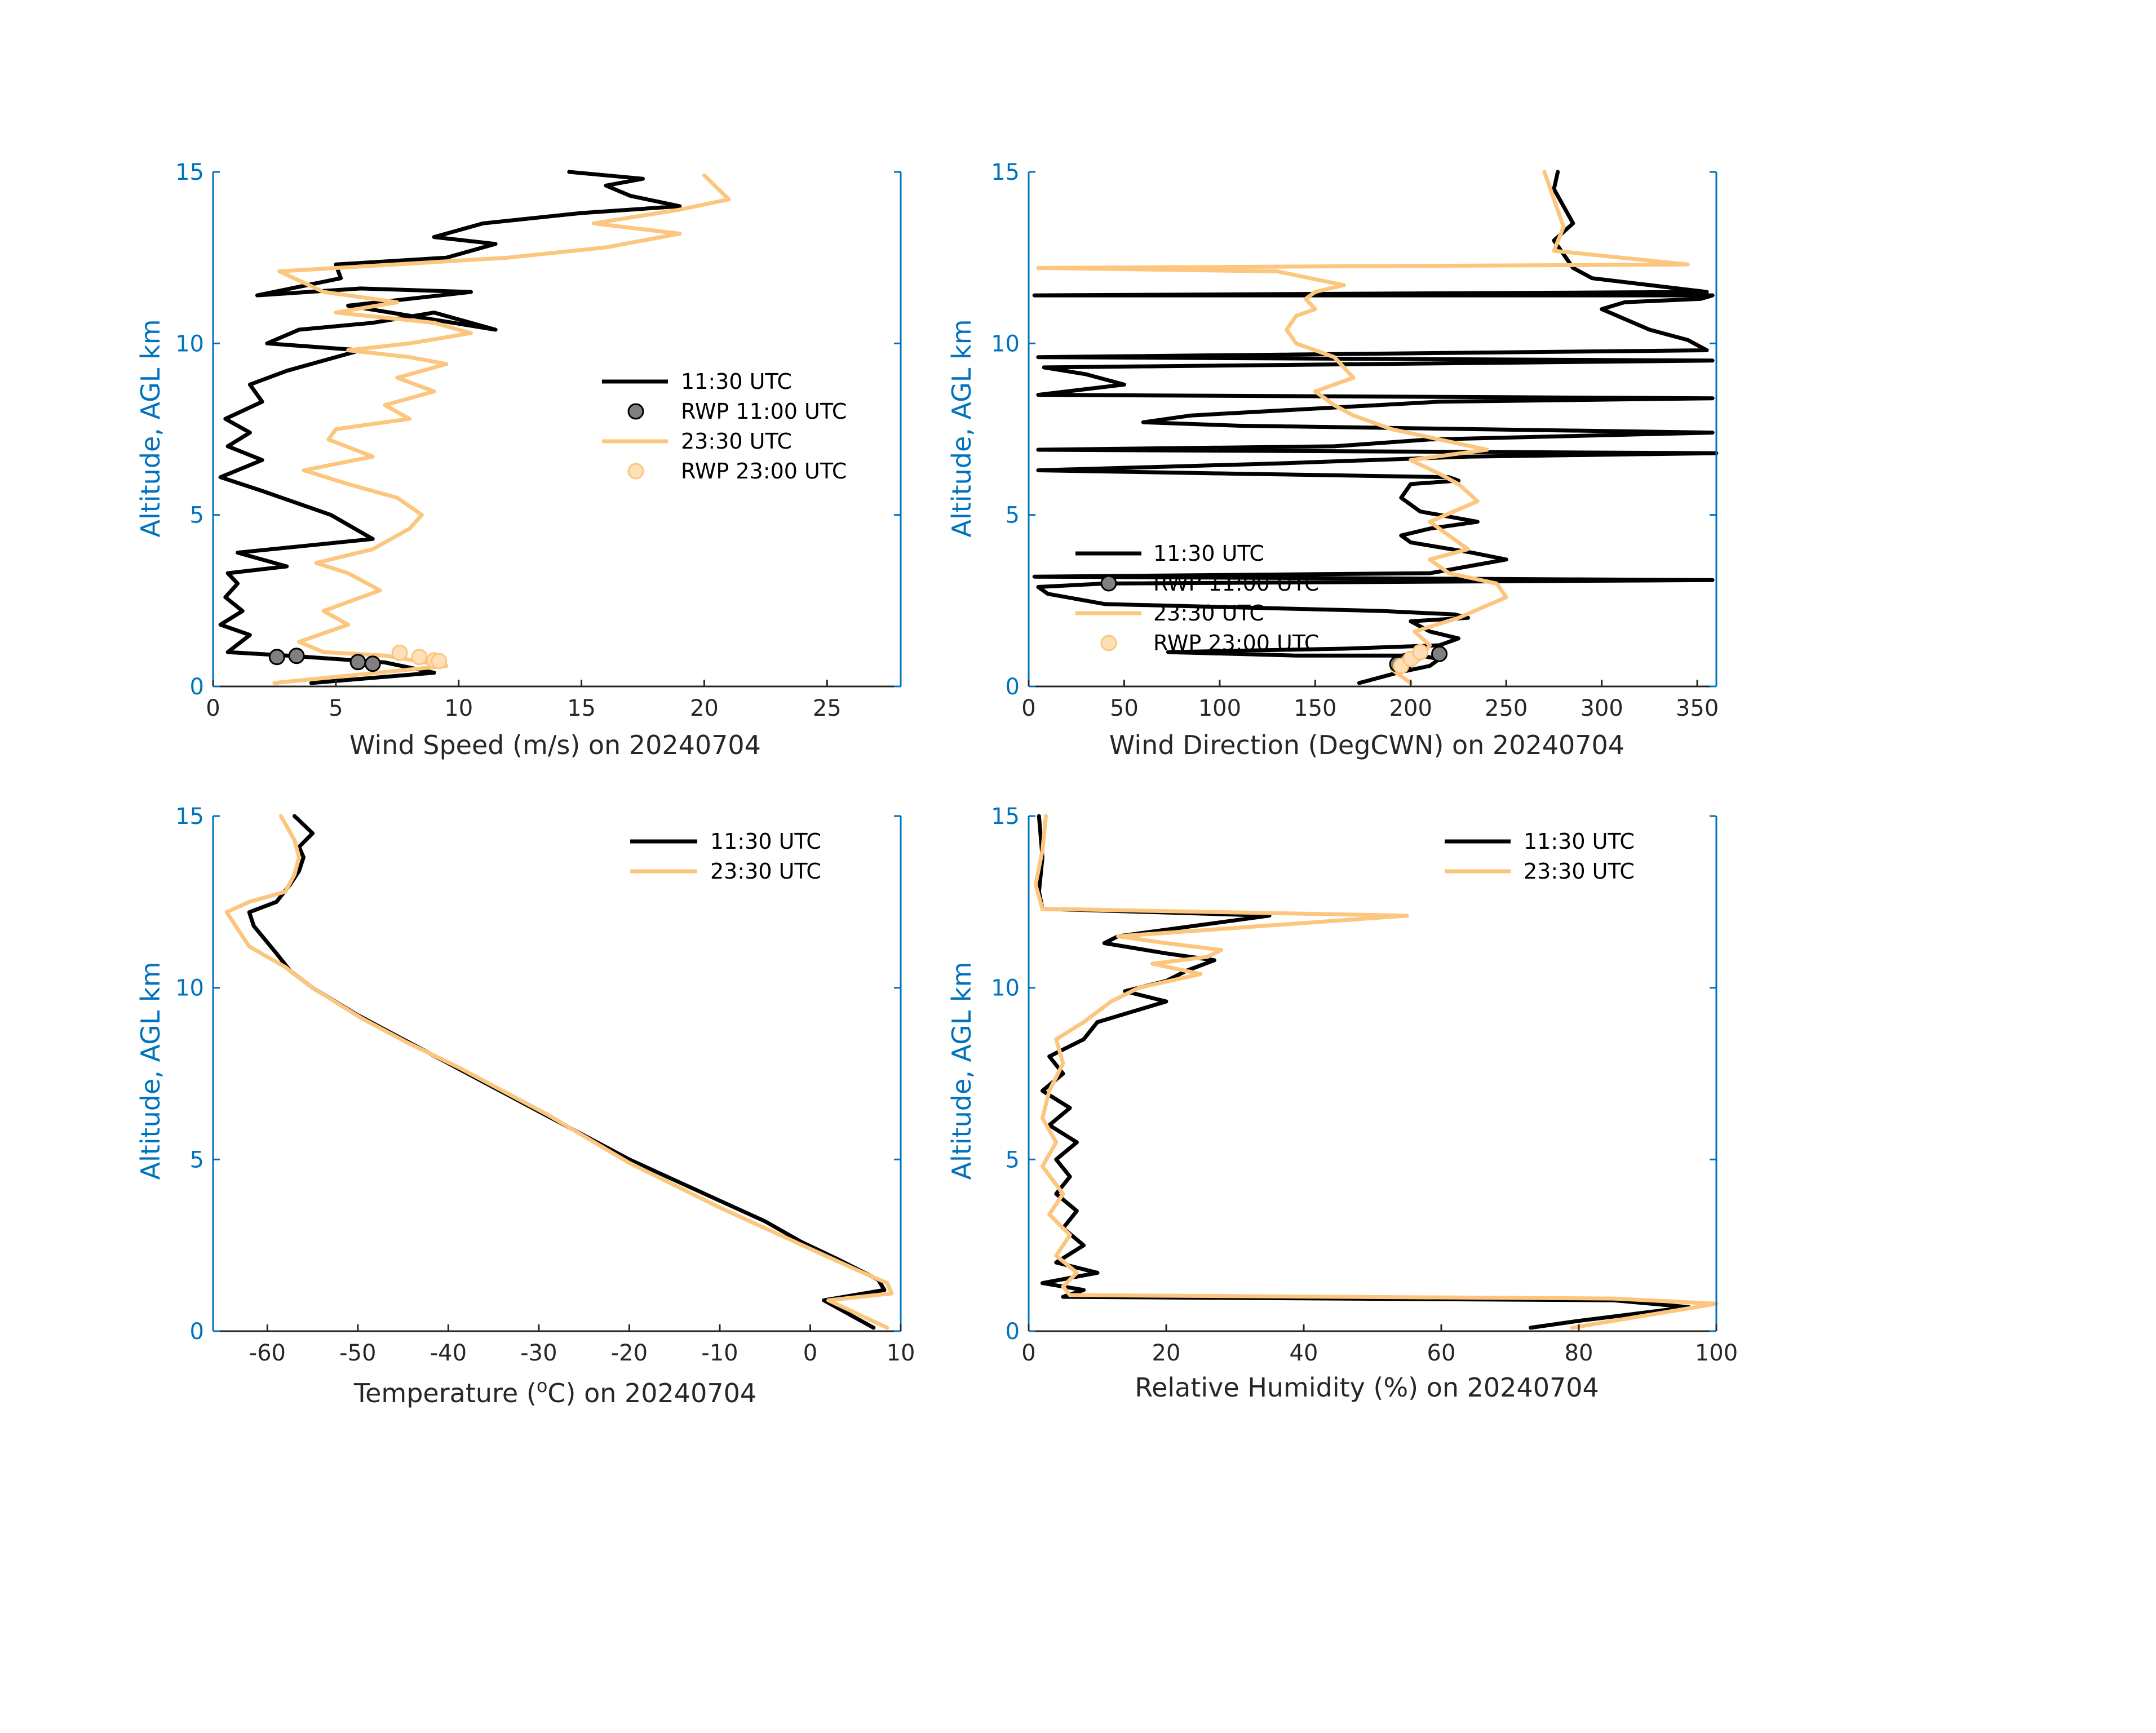  What do you see at coordinates (555, 745) in the screenshot?
I see `wind-speed-xlabel: Wind Speed (m/s) on 20240704` at bounding box center [555, 745].